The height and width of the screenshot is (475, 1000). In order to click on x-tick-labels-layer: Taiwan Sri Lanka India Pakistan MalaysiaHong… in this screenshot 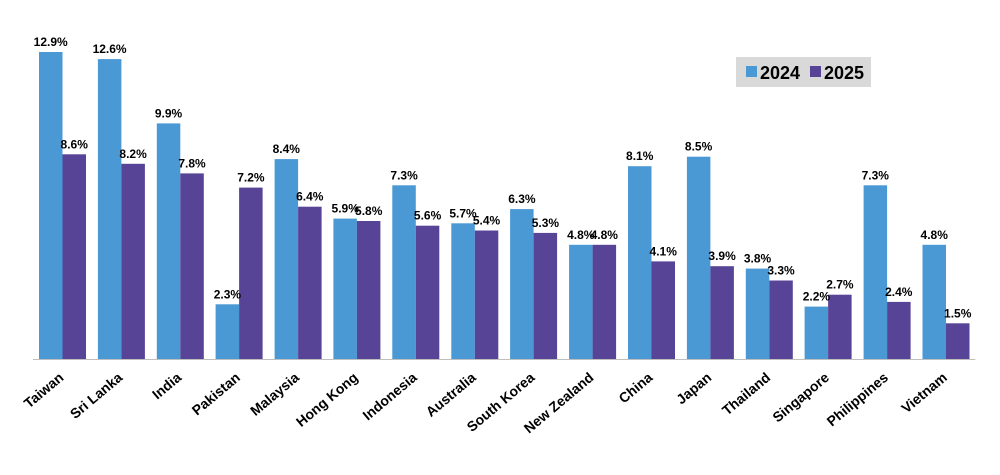, I will do `click(485, 402)`.